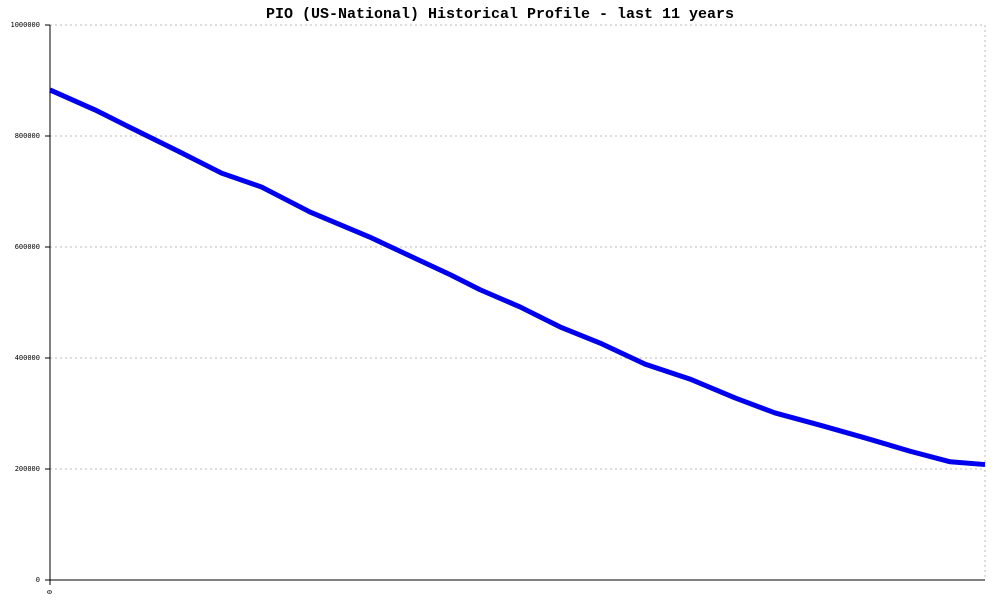  I want to click on y-tick-label: 800000, so click(27, 136).